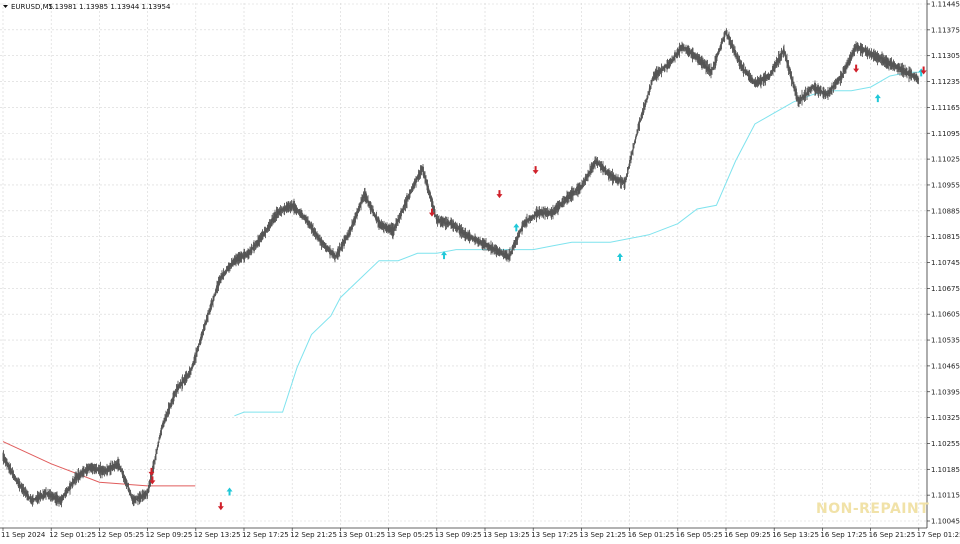 The width and height of the screenshot is (960, 544). What do you see at coordinates (361, 535) in the screenshot?
I see `x-tick-label: 13 Sep 01:25` at bounding box center [361, 535].